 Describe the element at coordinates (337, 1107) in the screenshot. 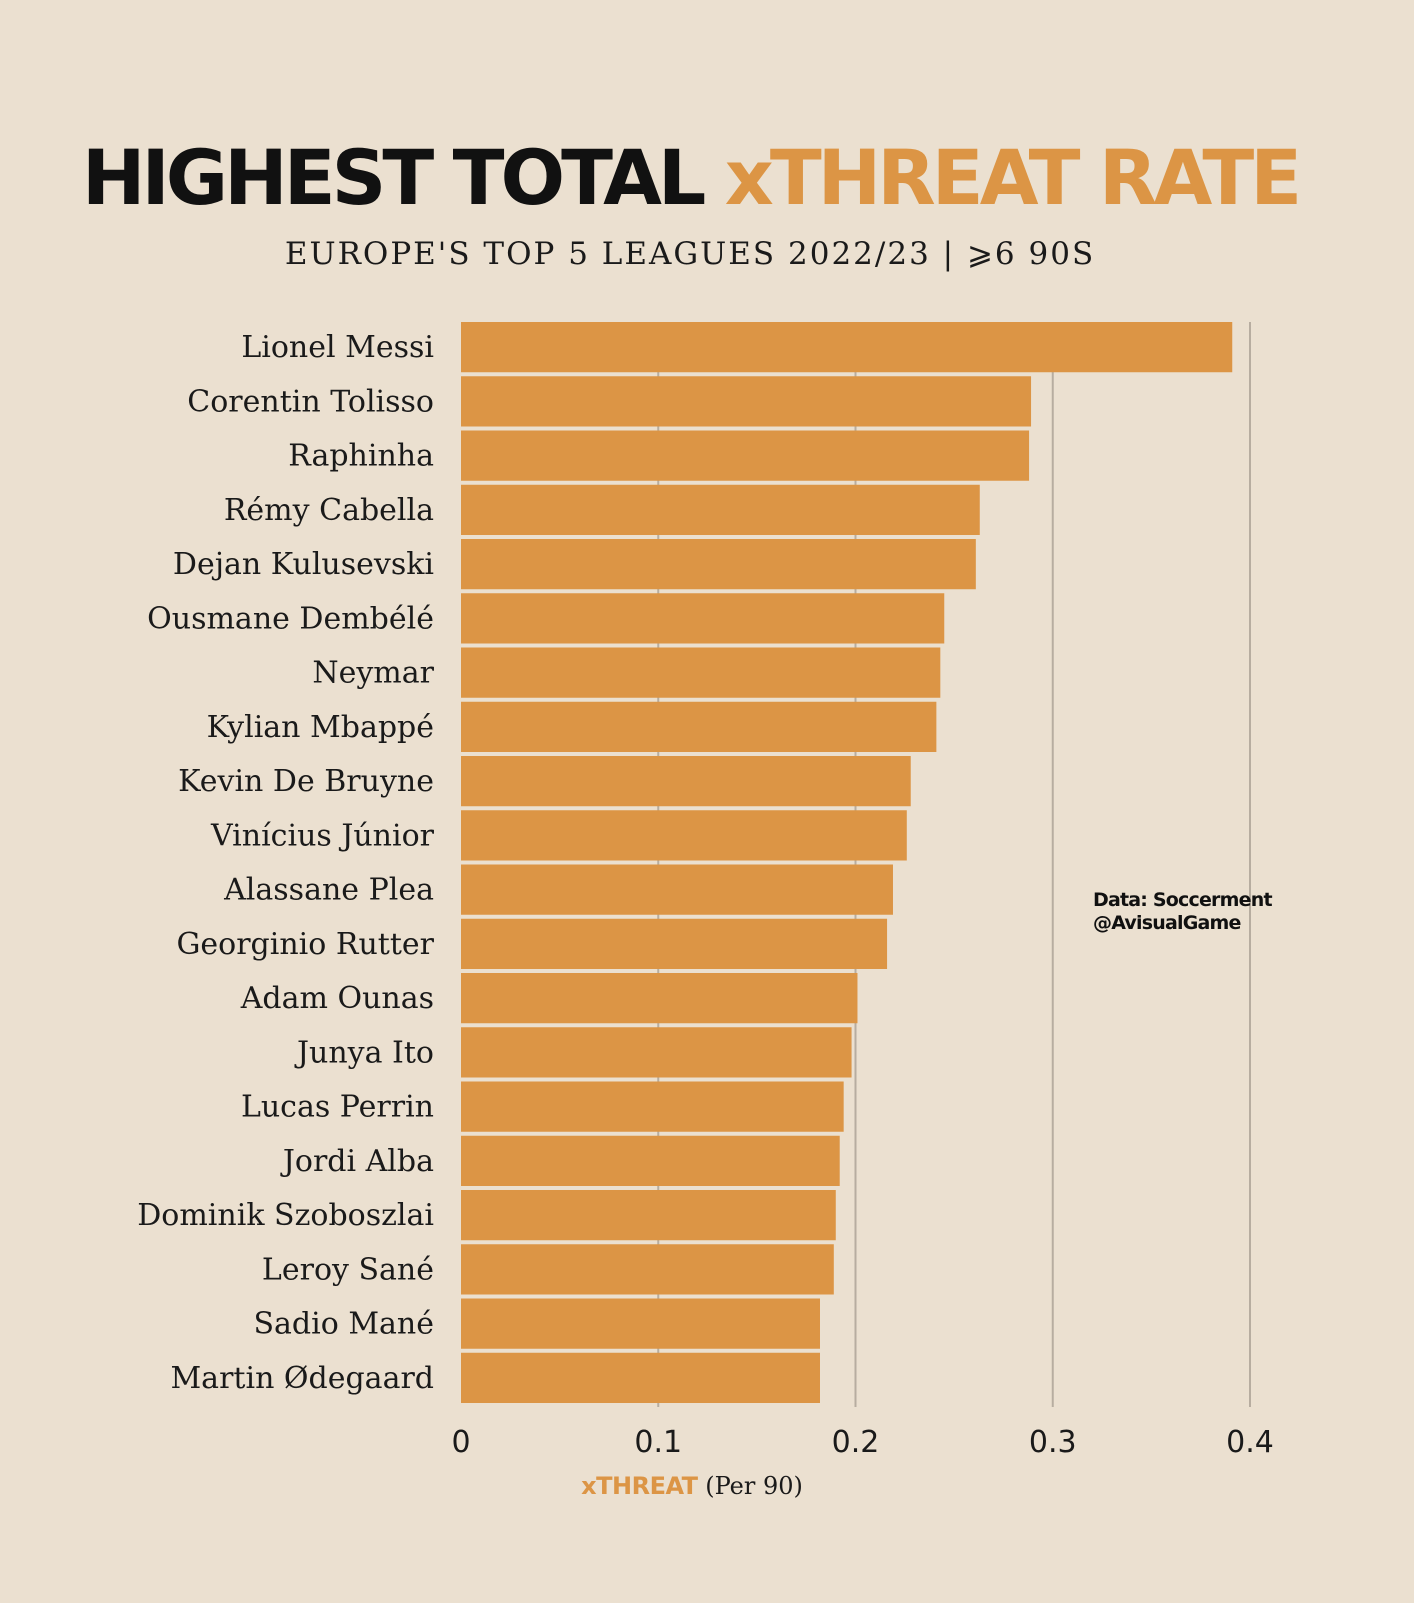

I see `category-label: Lucas Perrin` at that location.